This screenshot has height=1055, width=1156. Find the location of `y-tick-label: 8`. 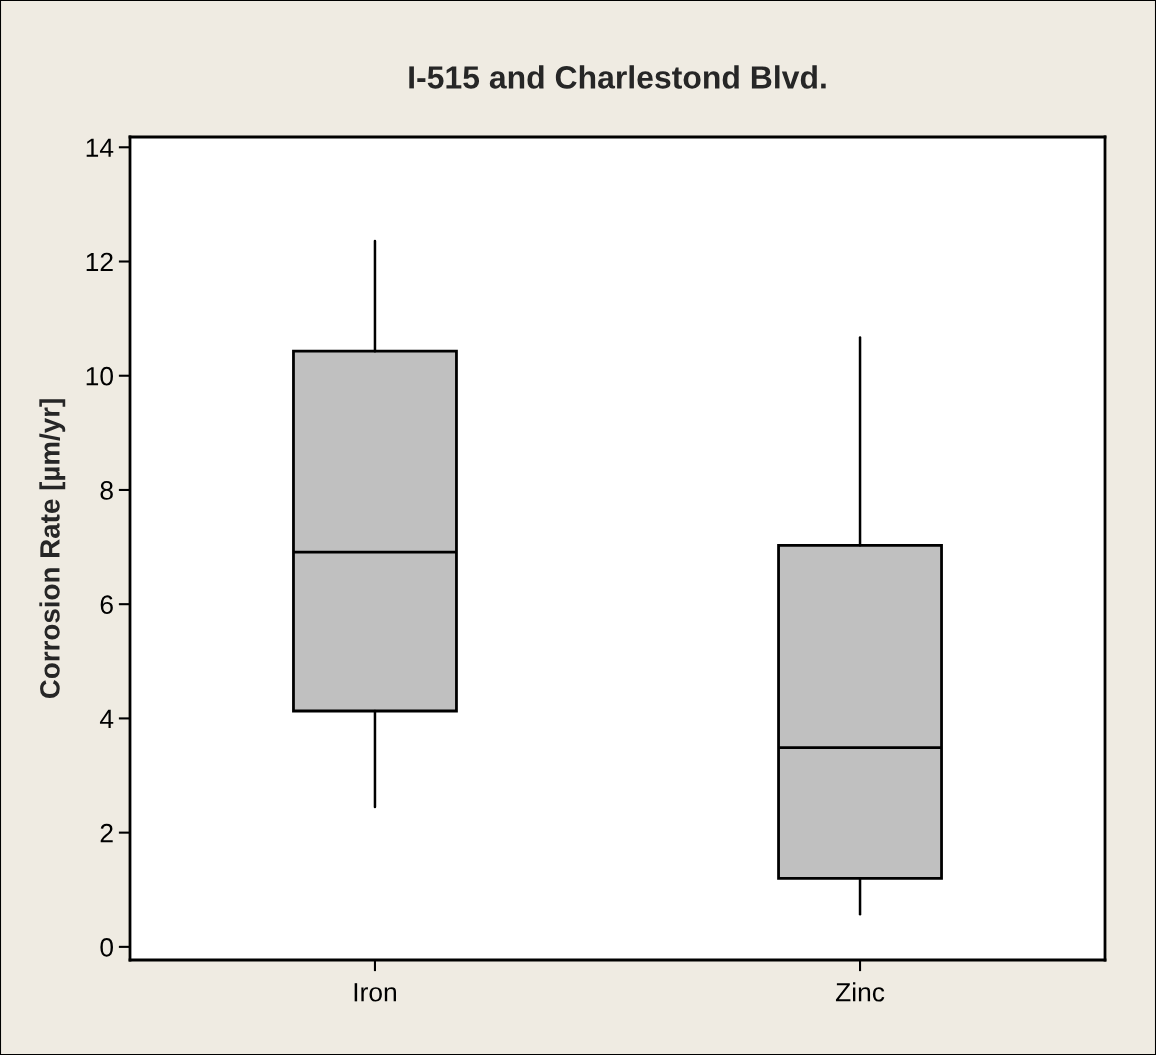

y-tick-label: 8 is located at coordinates (106, 490).